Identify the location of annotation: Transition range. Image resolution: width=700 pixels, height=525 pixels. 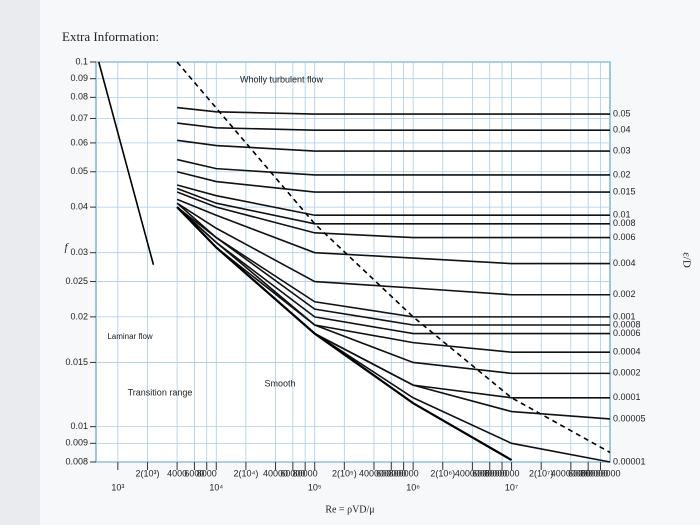
(160, 392).